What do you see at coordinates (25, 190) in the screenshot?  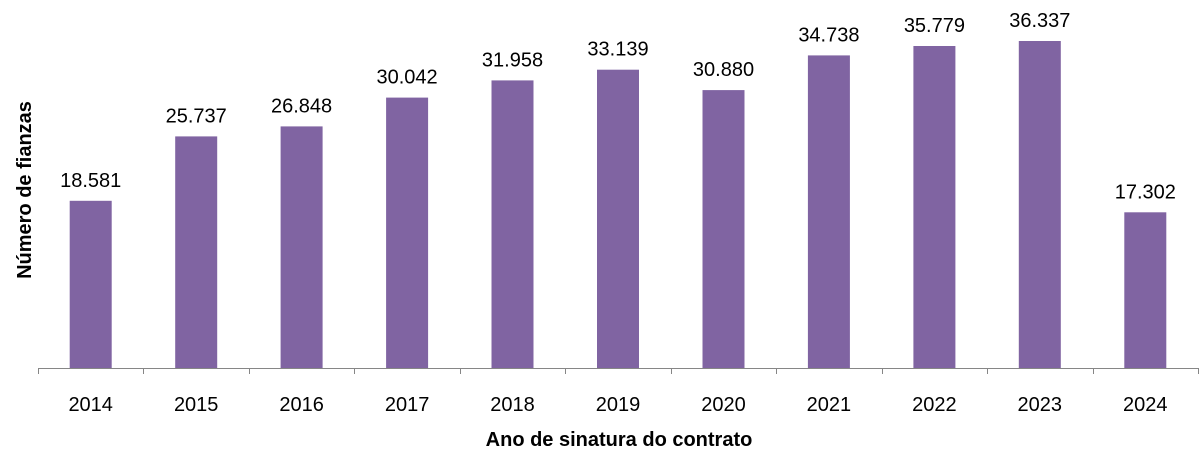 I see `y-axis-title: Número de fianzas` at bounding box center [25, 190].